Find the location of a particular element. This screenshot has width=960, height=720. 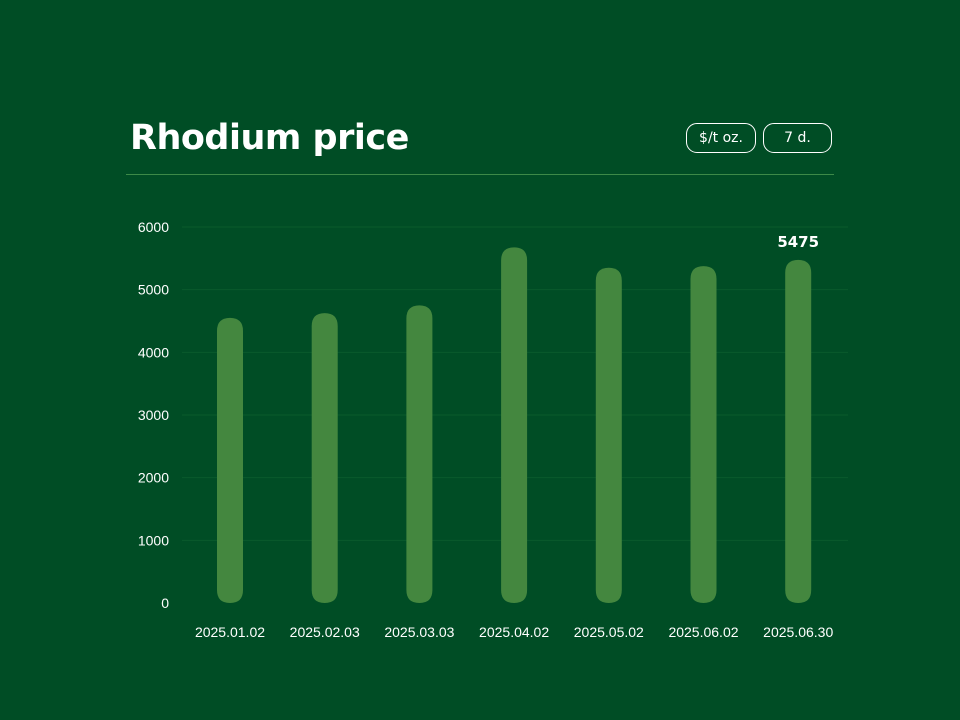

y-tick-label: 0 is located at coordinates (165, 603).